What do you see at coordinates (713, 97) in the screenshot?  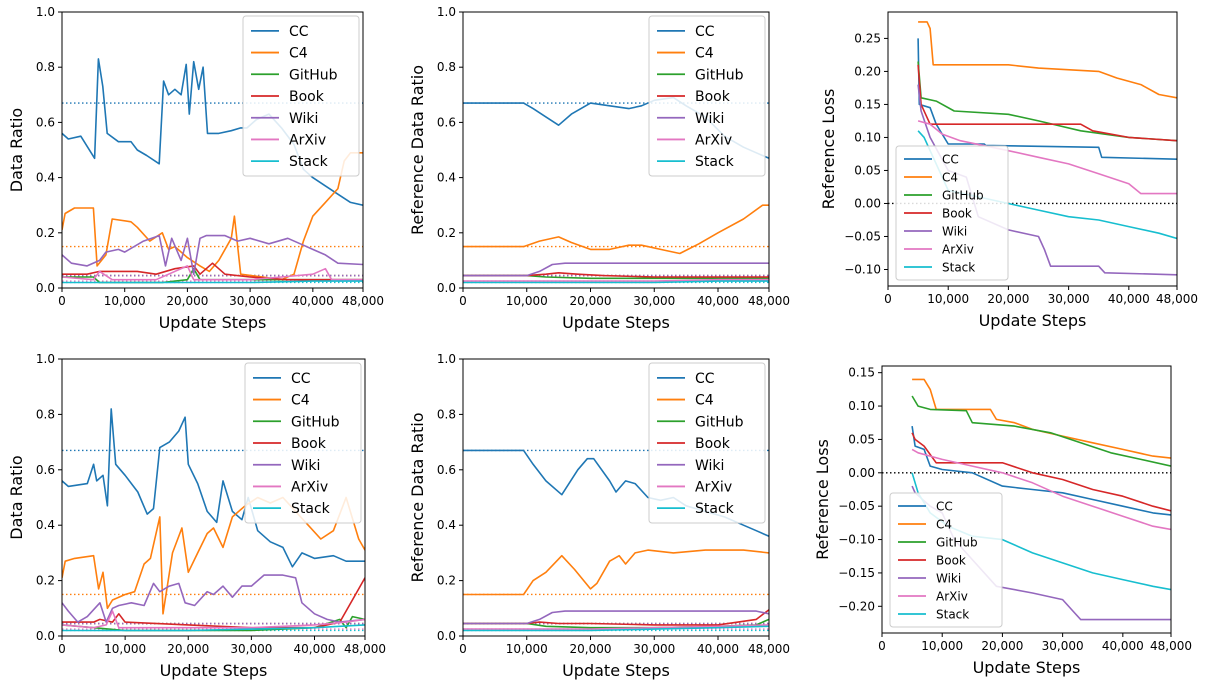 I see `legend-label-book: Book` at bounding box center [713, 97].